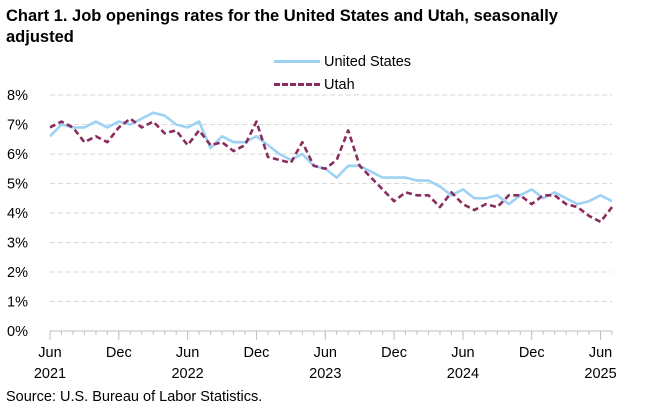 This screenshot has width=647, height=412. Describe the element at coordinates (297, 61) in the screenshot. I see `legend-swatch-us` at that location.